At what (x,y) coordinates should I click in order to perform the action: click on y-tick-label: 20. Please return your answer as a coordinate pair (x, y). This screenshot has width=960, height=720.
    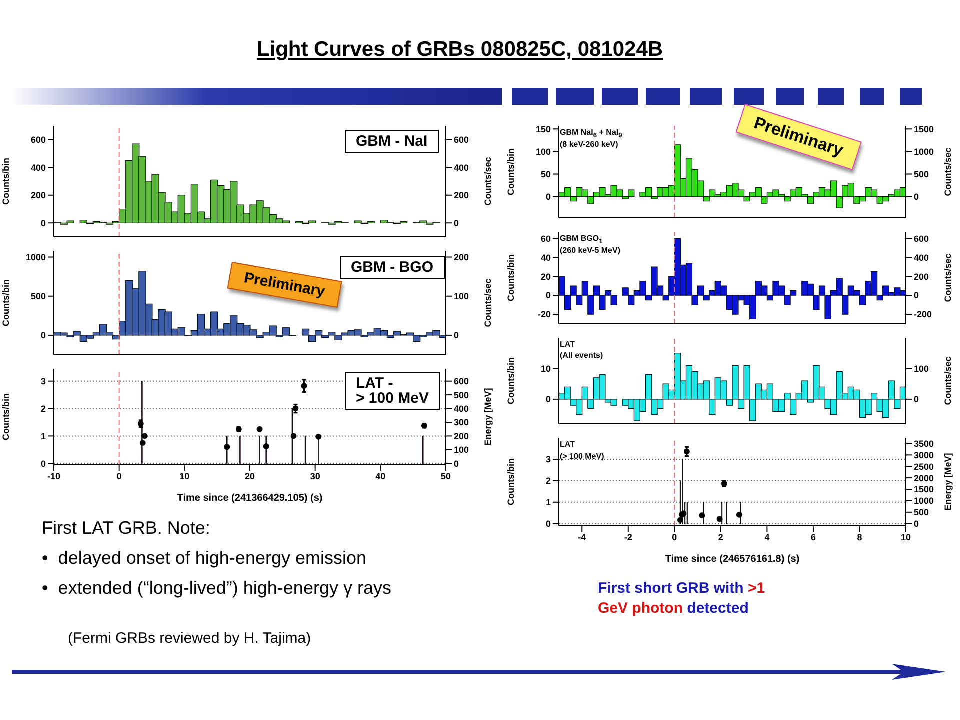
    Looking at the image, I should click on (545, 277).